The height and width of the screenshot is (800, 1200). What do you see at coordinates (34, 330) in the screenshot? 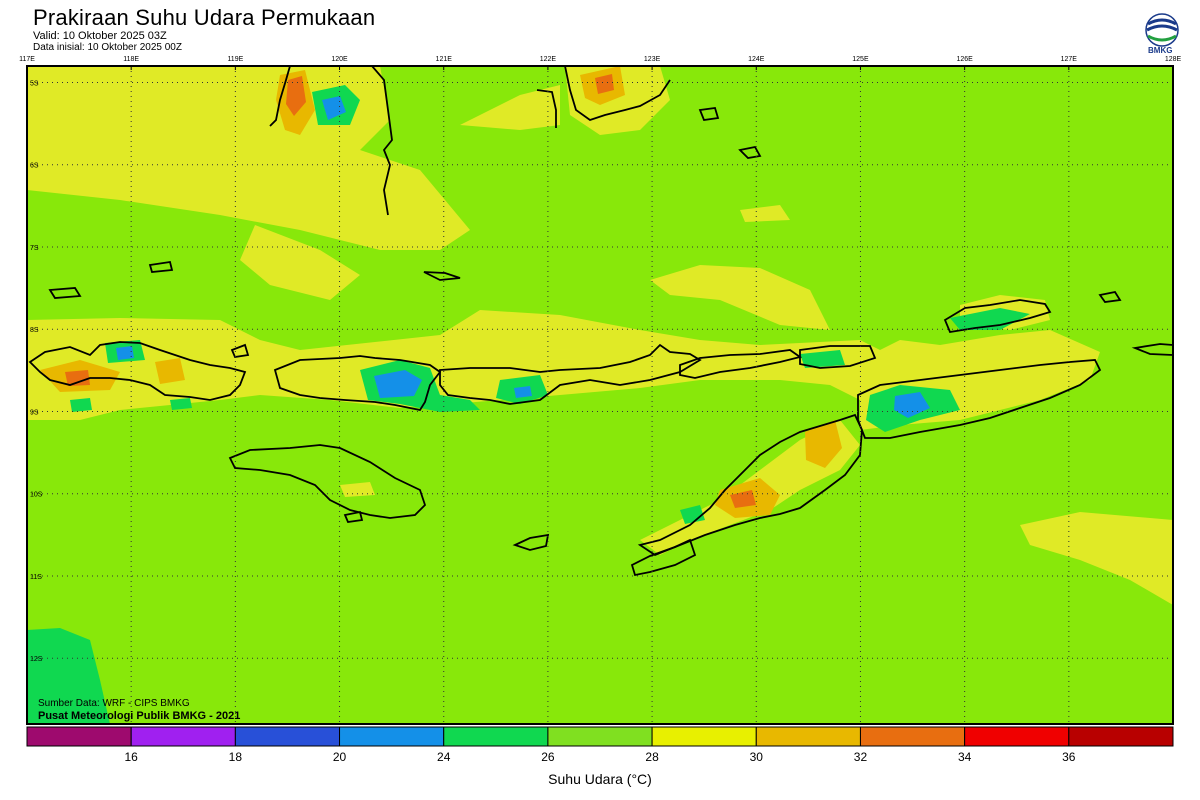
I see `lat-tick-label: 8S` at bounding box center [34, 330].